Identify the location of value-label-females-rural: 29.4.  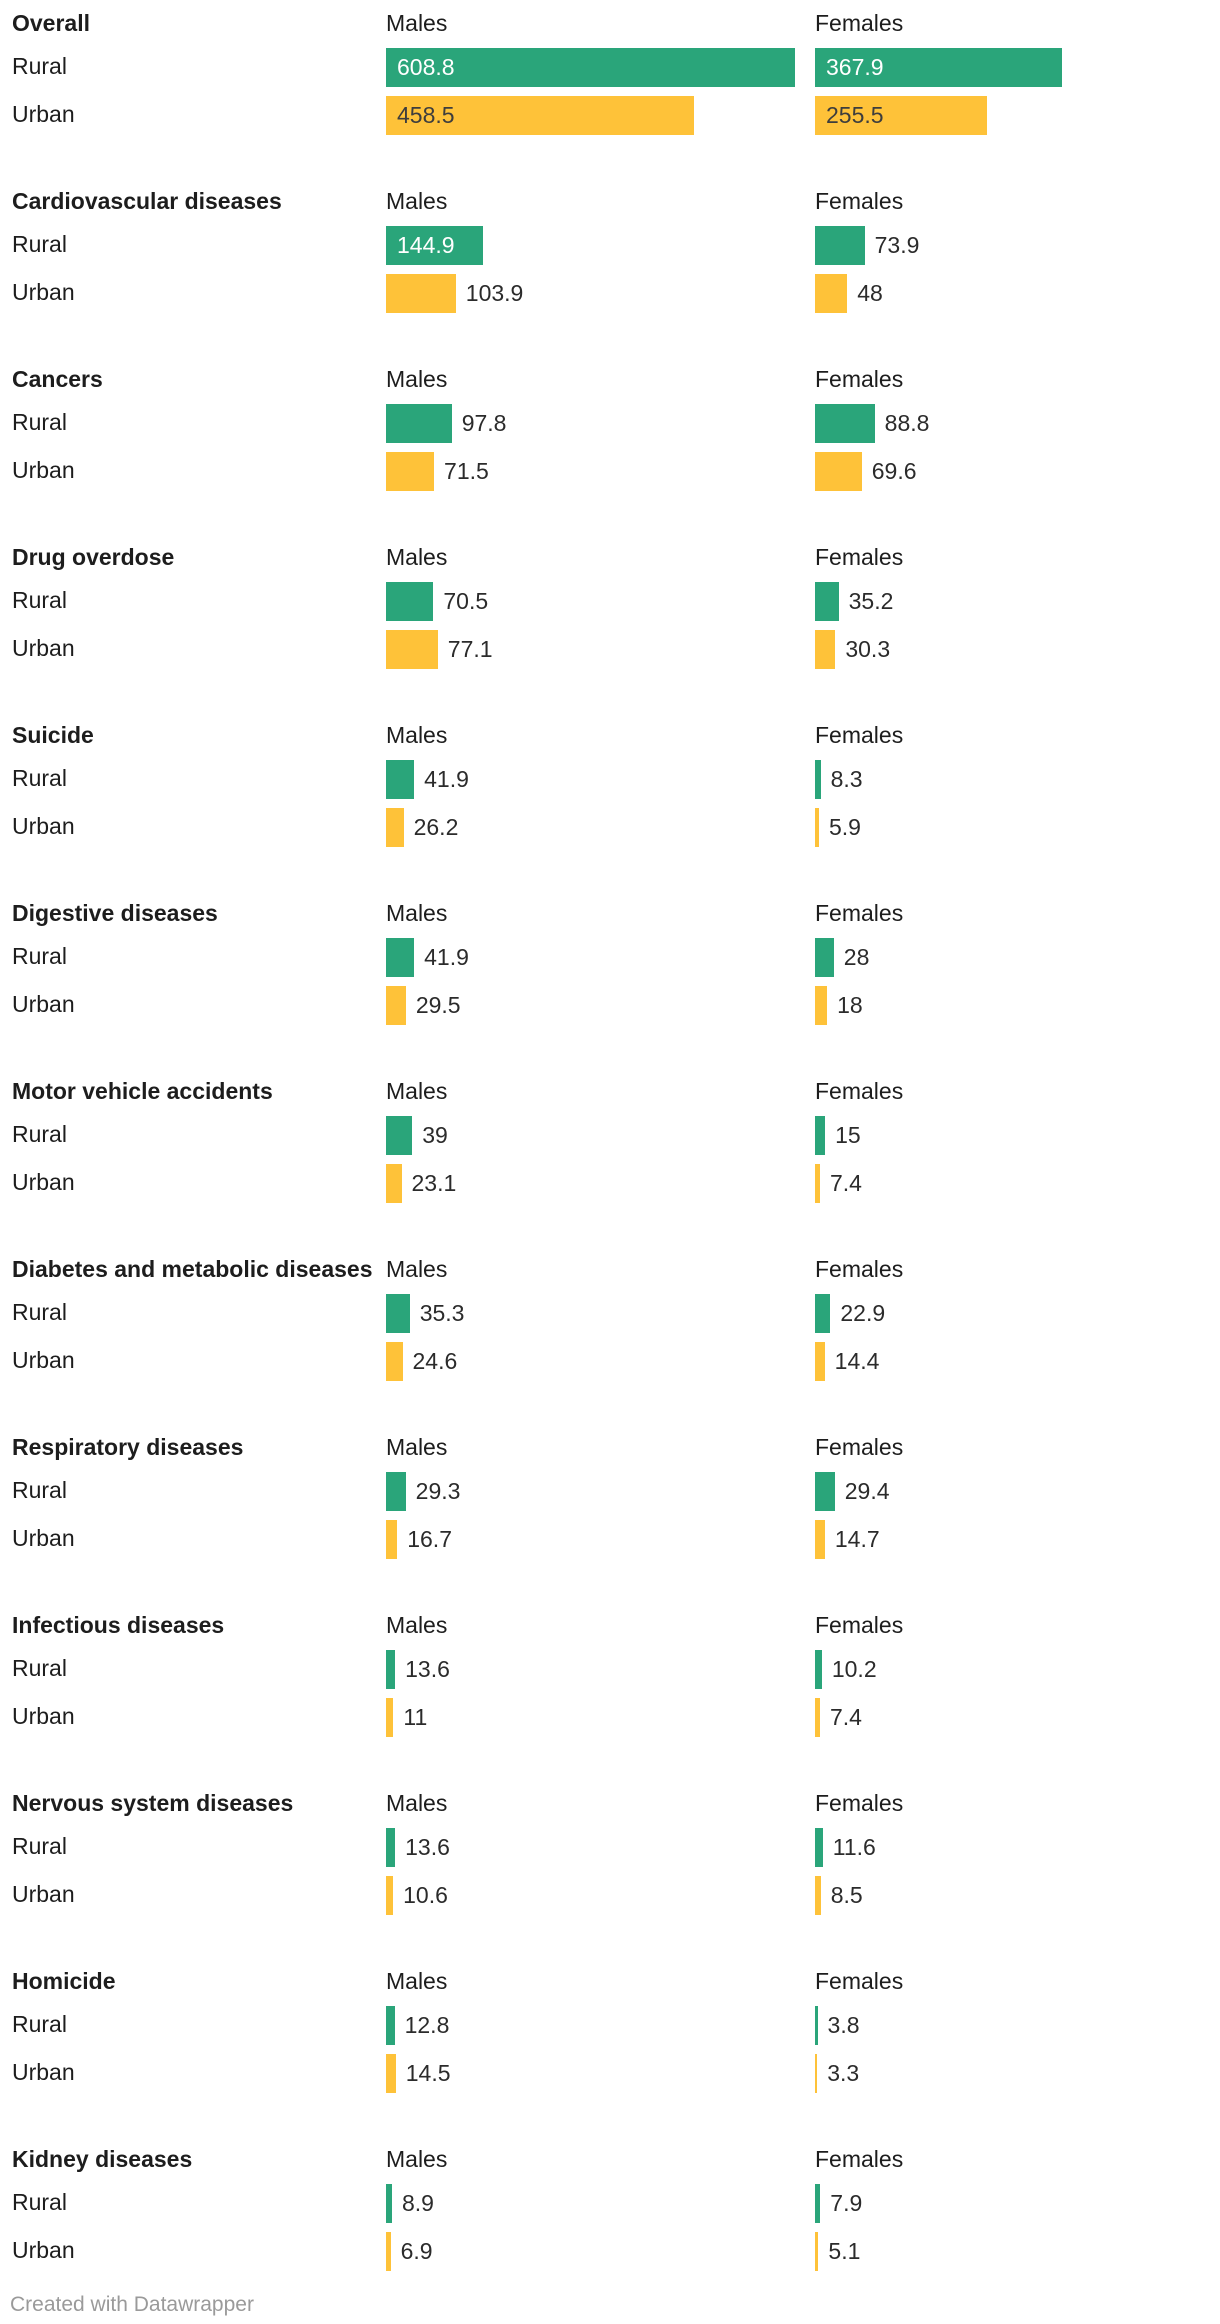
(867, 1491).